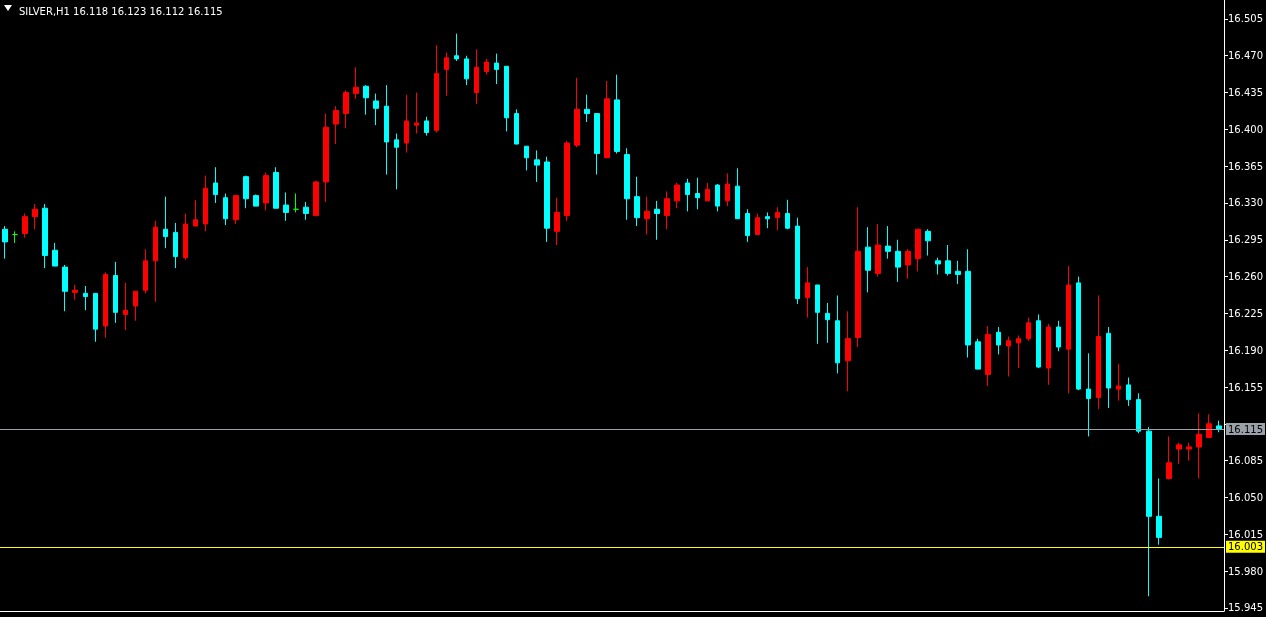 Image resolution: width=1266 pixels, height=617 pixels. I want to click on y-tick-label: 16.470, so click(1246, 56).